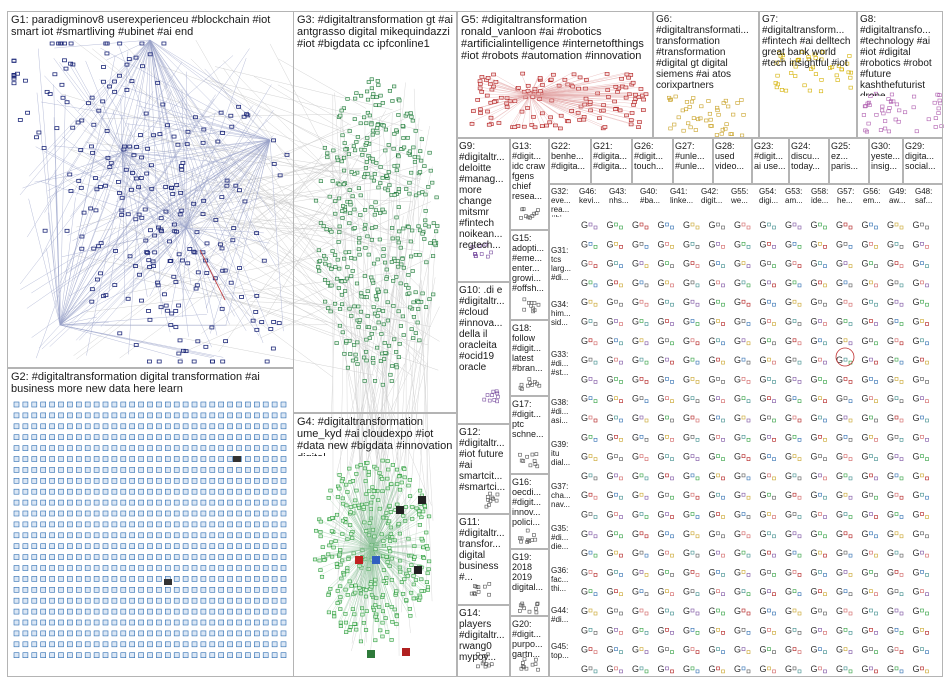  Describe the element at coordinates (570, 161) in the screenshot. I see `group-box-g22` at that location.